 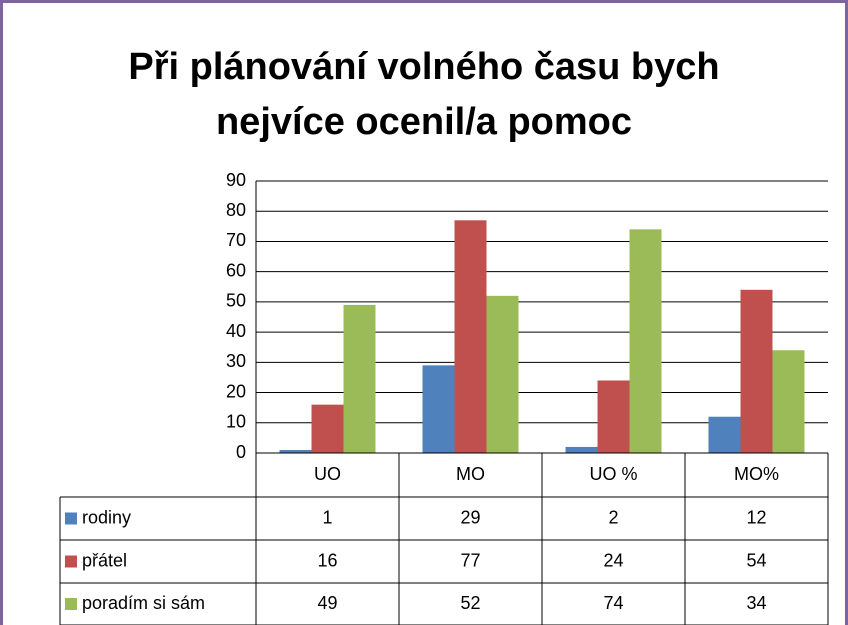 What do you see at coordinates (236, 180) in the screenshot?
I see `y-tick-label: 90` at bounding box center [236, 180].